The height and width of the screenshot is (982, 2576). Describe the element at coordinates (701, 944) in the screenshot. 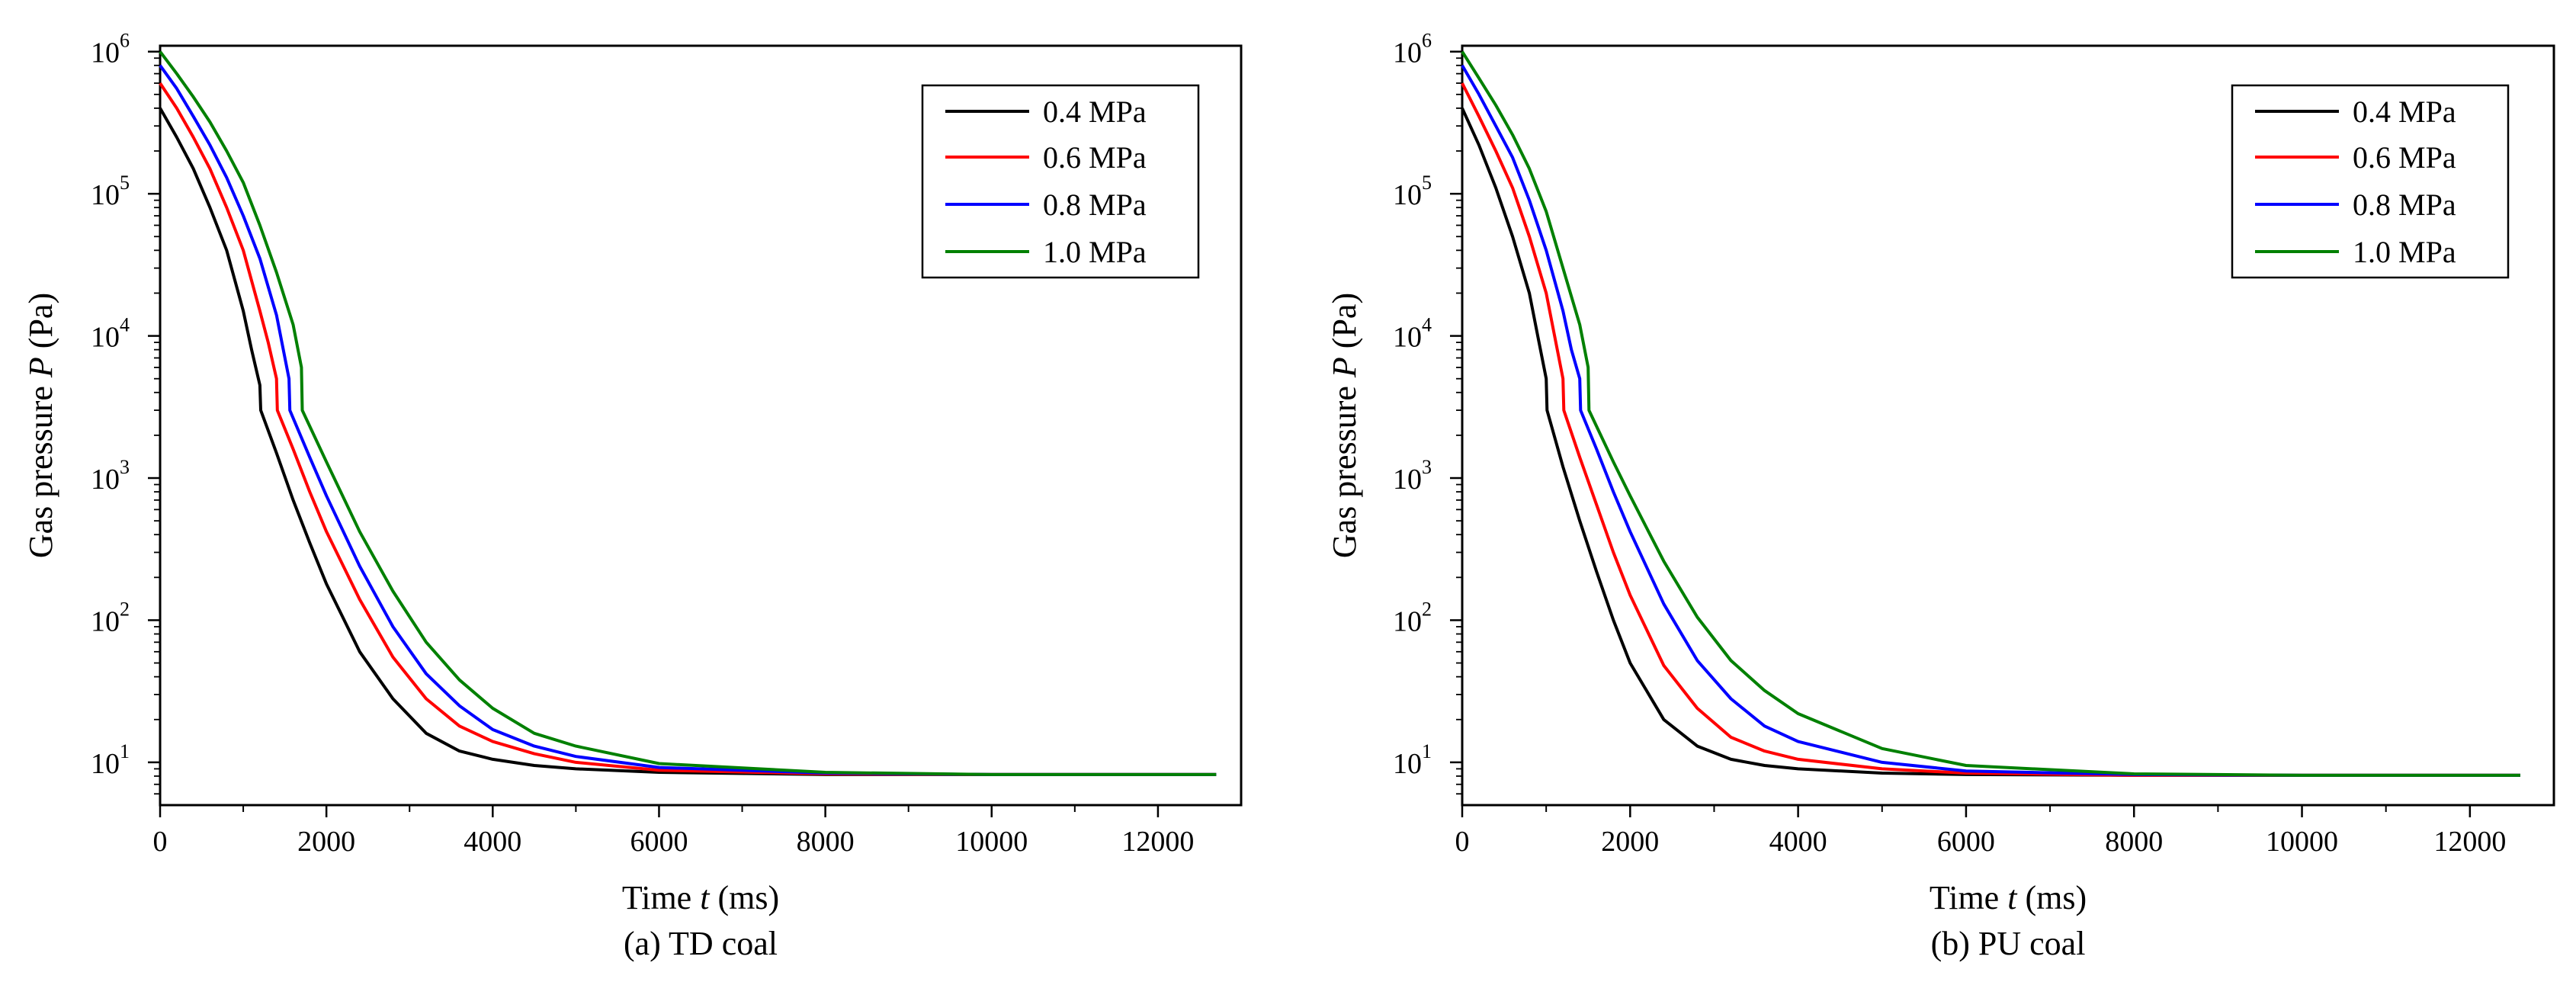

I see `figure-caption: (a) TD coal` at that location.